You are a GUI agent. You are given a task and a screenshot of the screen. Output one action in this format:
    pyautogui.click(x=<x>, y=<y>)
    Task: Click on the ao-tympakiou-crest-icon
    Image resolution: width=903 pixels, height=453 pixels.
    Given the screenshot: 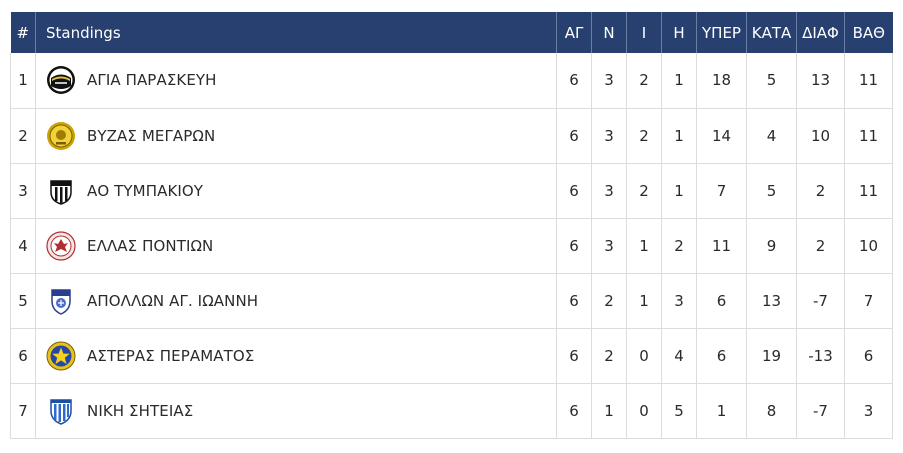 What is the action you would take?
    pyautogui.click(x=61, y=191)
    